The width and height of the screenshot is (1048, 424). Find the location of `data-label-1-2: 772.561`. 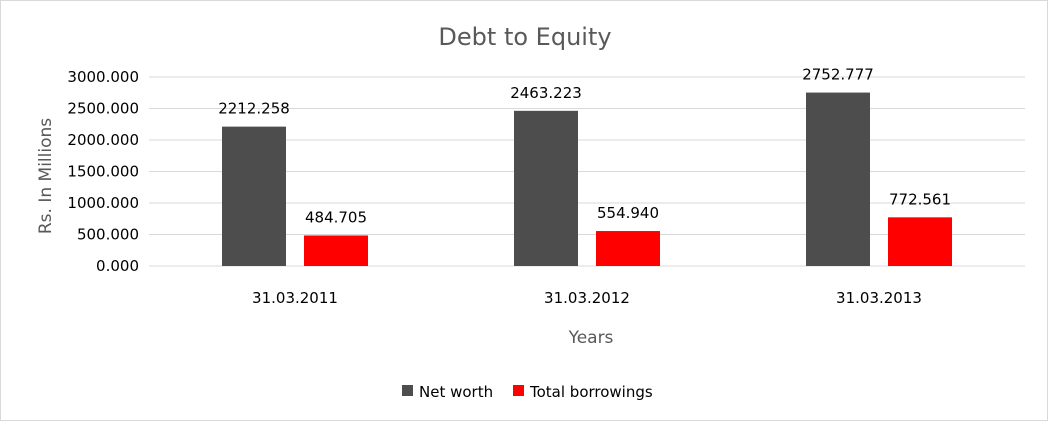

data-label-1-2: 772.561 is located at coordinates (920, 199).